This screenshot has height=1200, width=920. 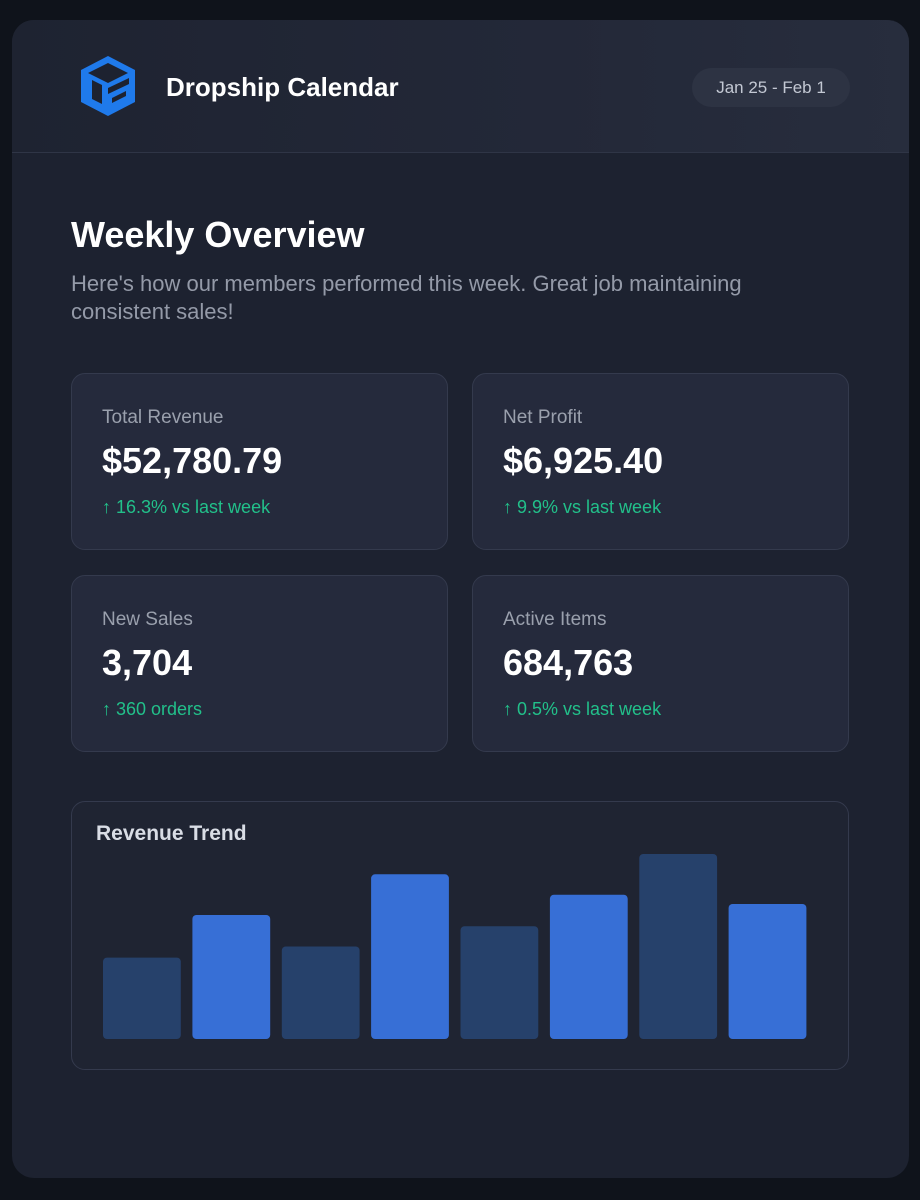 What do you see at coordinates (455, 946) in the screenshot?
I see `chart-plot-area` at bounding box center [455, 946].